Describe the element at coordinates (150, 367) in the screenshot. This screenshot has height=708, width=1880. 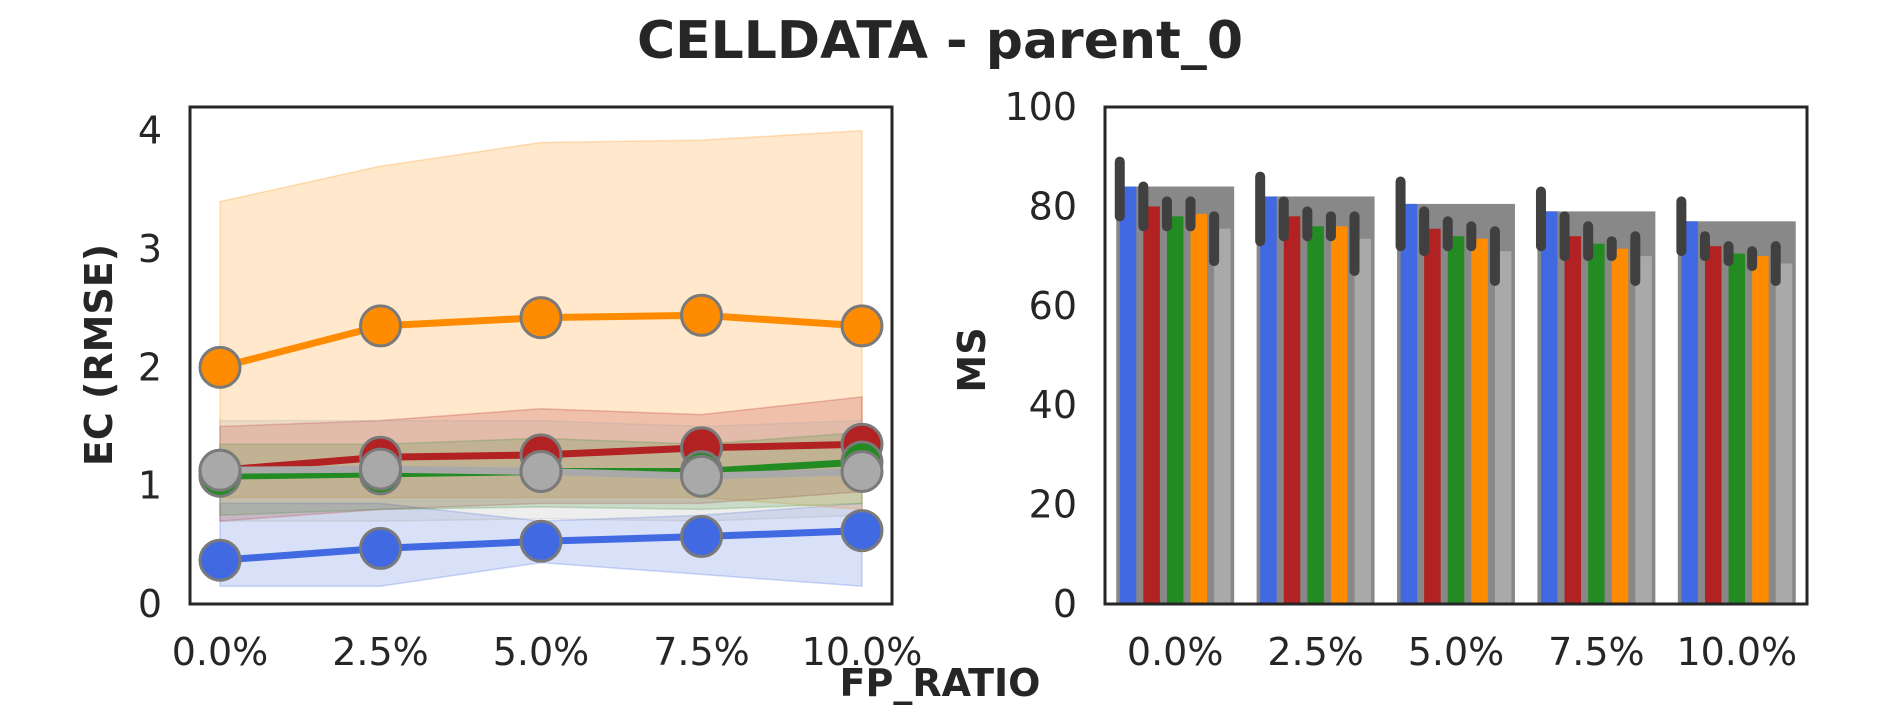
I see `line-y-tick-label: 2` at that location.